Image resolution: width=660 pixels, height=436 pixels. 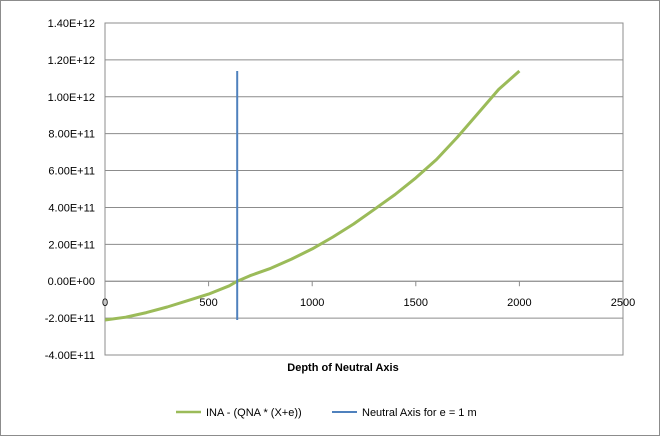 I want to click on y-tick-label: 2.00E+11, so click(x=71, y=245).